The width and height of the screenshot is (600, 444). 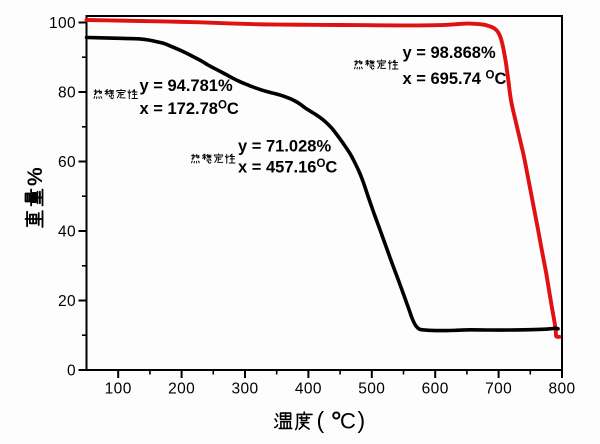 What do you see at coordinates (449, 53) in the screenshot?
I see `svg-text: y = 98.868%` at bounding box center [449, 53].